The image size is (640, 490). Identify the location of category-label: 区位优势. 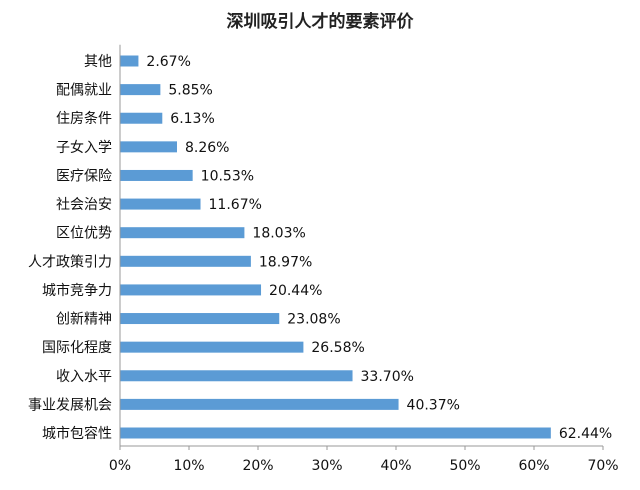
(84, 234).